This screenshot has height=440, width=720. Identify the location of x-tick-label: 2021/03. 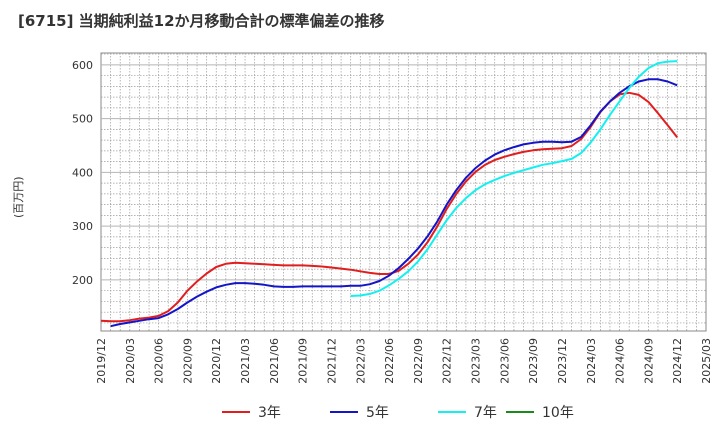
(245, 361).